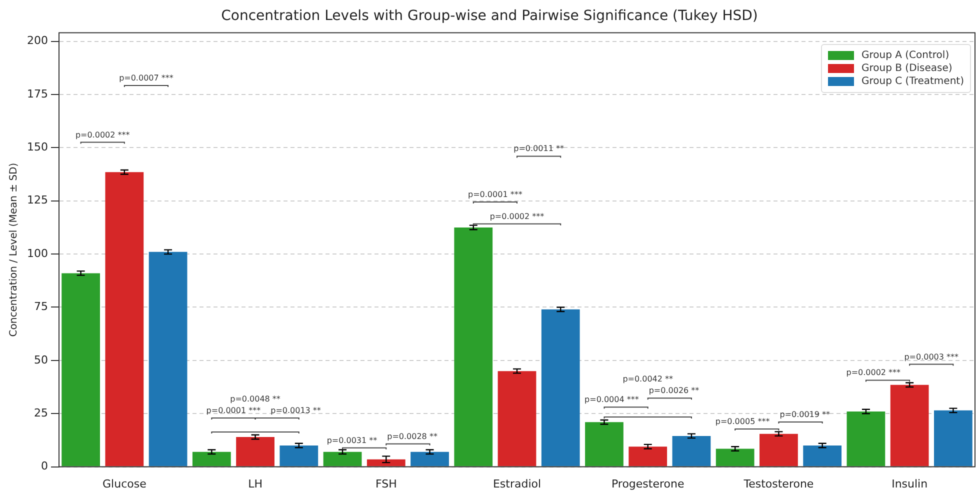  I want to click on annotation: p=0.0042 **, so click(648, 379).